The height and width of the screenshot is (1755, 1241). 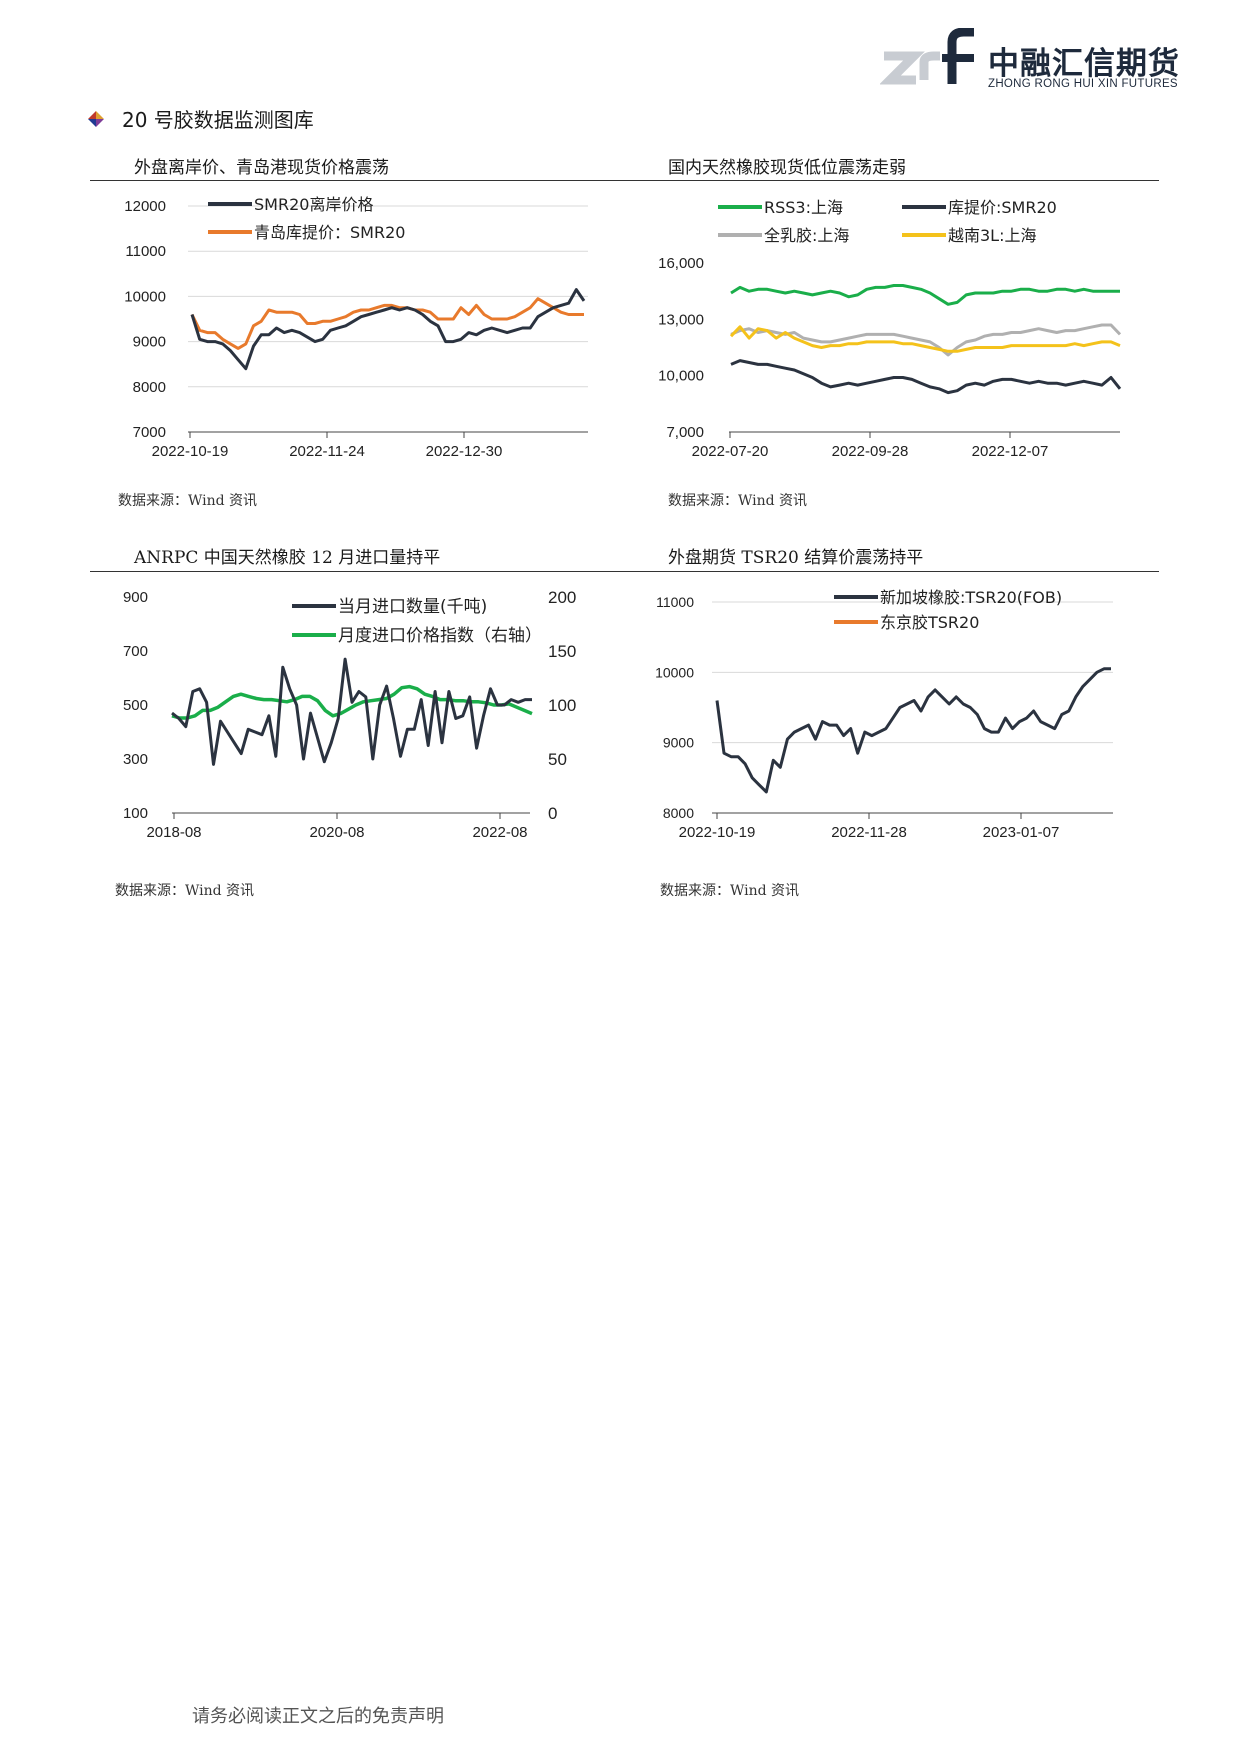 I want to click on chart-2-x-tick: 2022-07-20, so click(x=730, y=451).